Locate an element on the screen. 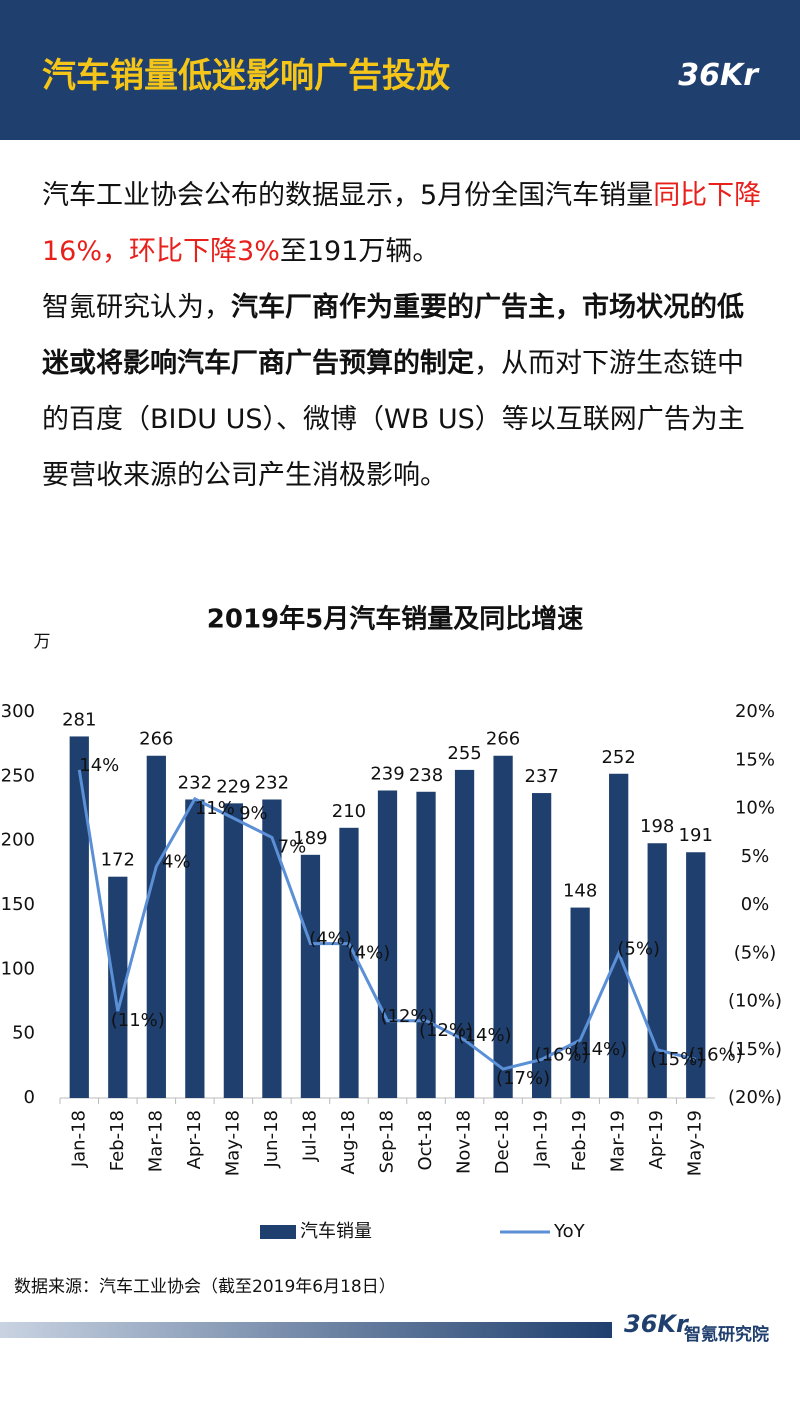 This screenshot has width=800, height=1422. y2-tick-label: 5% is located at coordinates (755, 856).